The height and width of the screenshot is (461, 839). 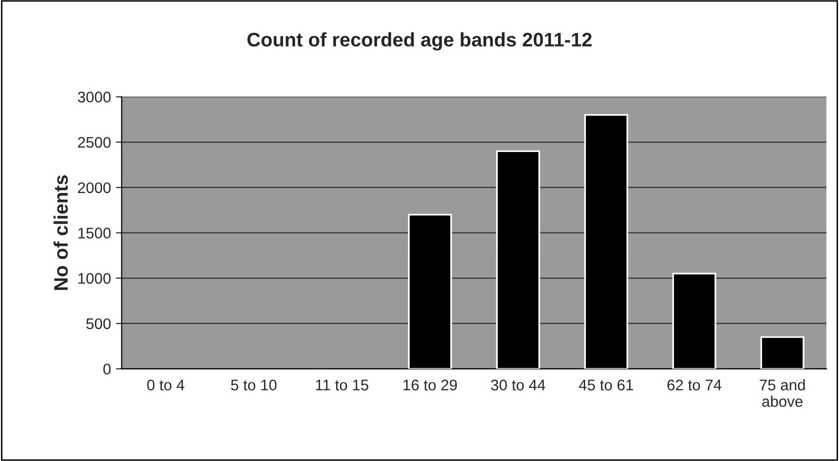 What do you see at coordinates (342, 385) in the screenshot?
I see `x-tick-label: 11 to 15` at bounding box center [342, 385].